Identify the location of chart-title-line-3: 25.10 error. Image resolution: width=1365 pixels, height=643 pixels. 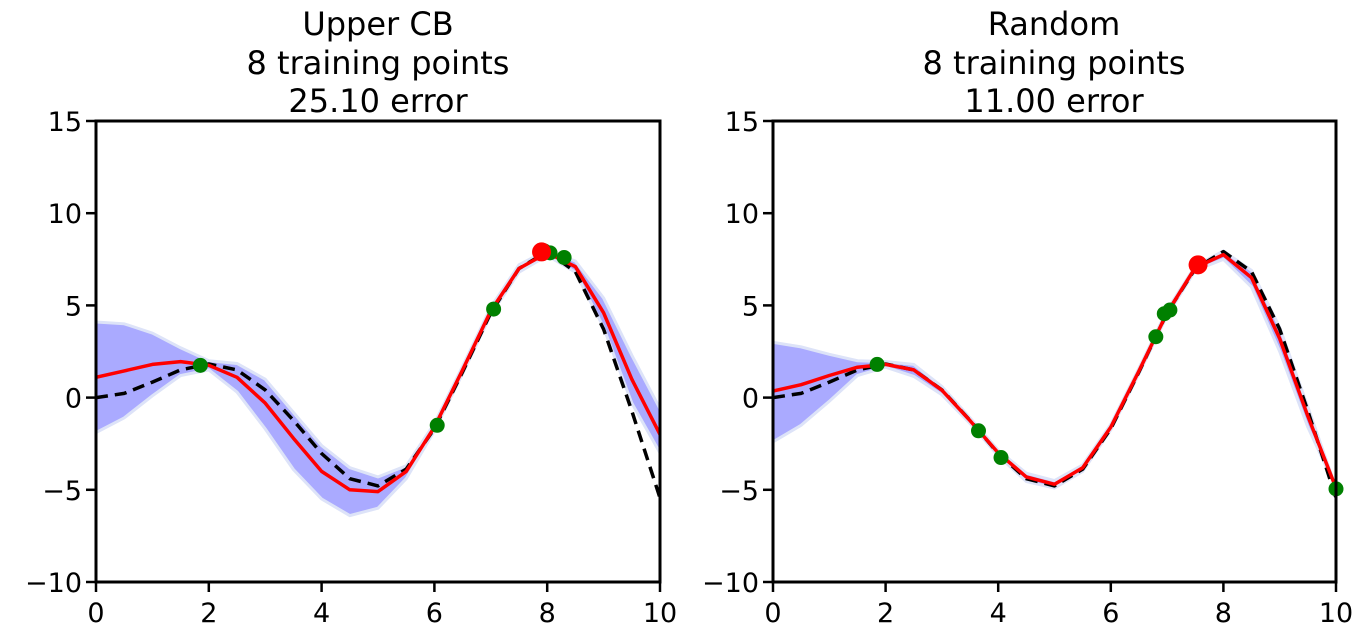
(378, 101).